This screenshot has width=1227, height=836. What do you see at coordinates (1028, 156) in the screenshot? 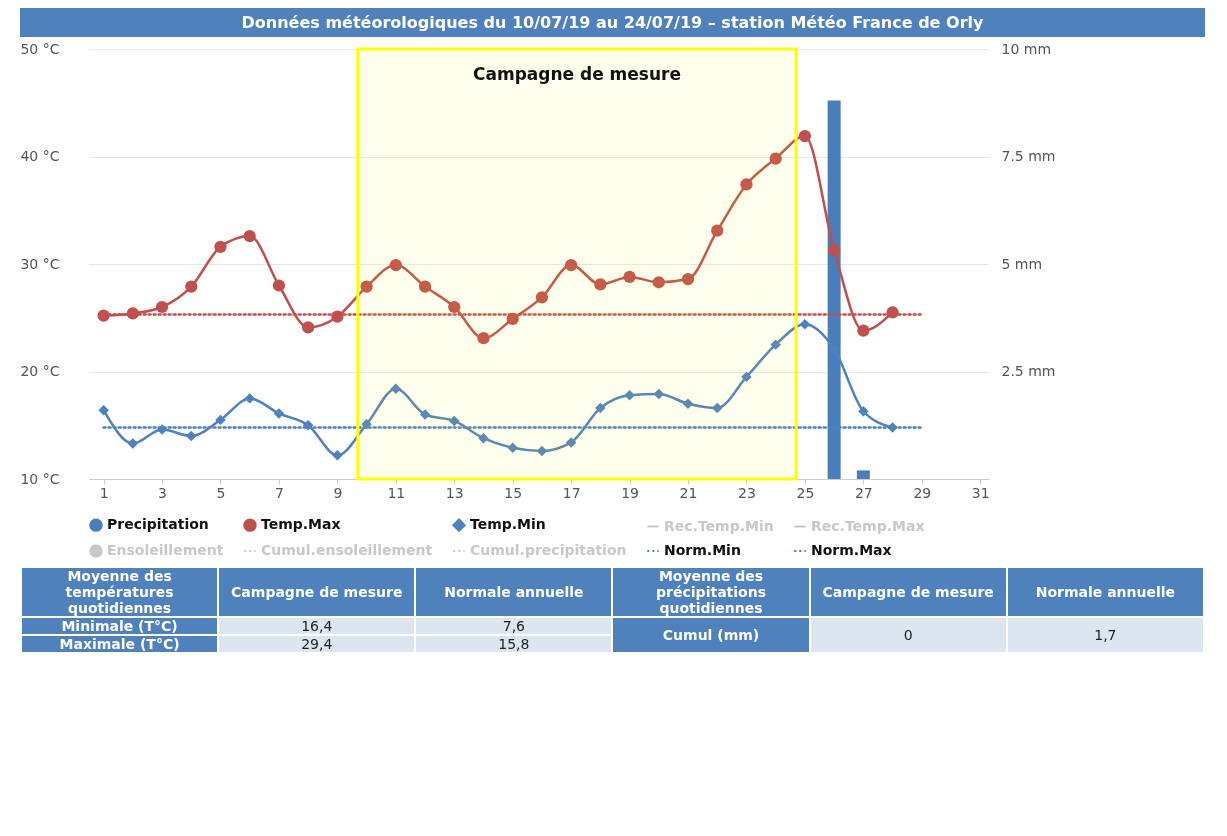
I see `y2-tick-label: 7.5 mm` at bounding box center [1028, 156].